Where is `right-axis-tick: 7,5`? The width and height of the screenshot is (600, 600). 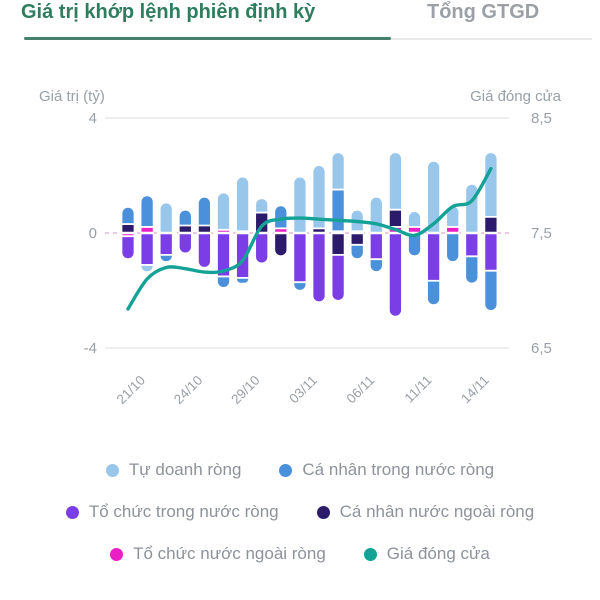 right-axis-tick: 7,5 is located at coordinates (541, 233).